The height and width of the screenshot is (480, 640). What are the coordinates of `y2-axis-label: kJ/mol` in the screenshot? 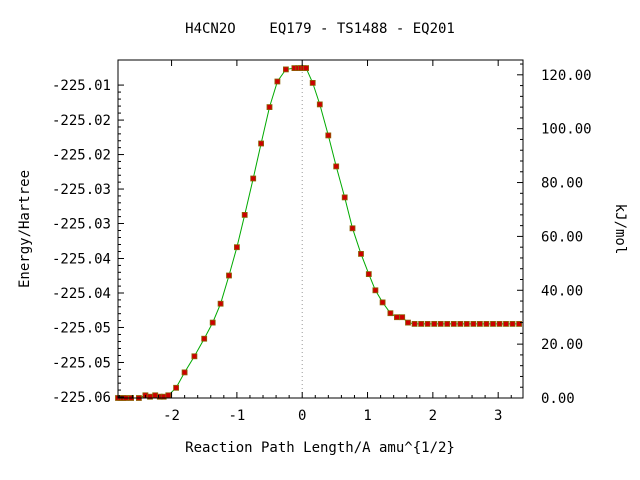 It's located at (620, 229).